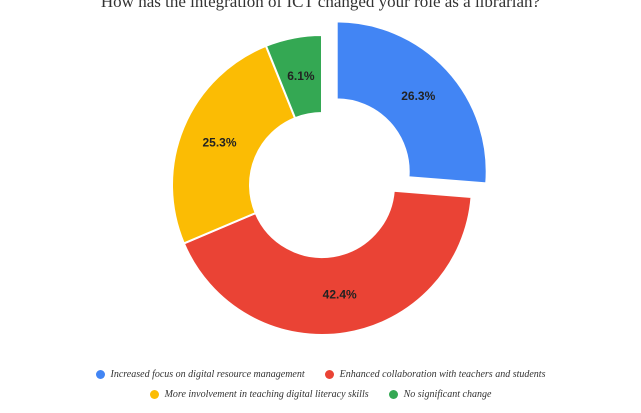 The width and height of the screenshot is (641, 413). I want to click on slice-digital-resource, so click(411, 102).